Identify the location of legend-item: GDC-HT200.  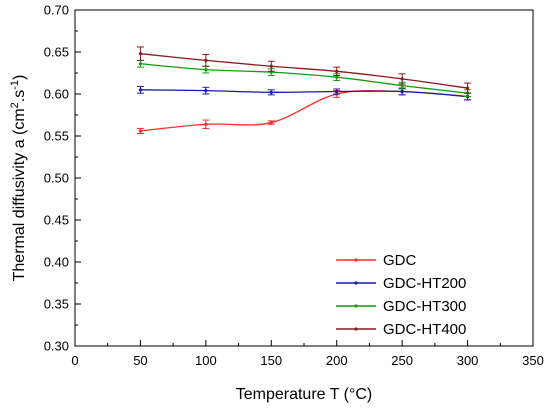
(401, 283).